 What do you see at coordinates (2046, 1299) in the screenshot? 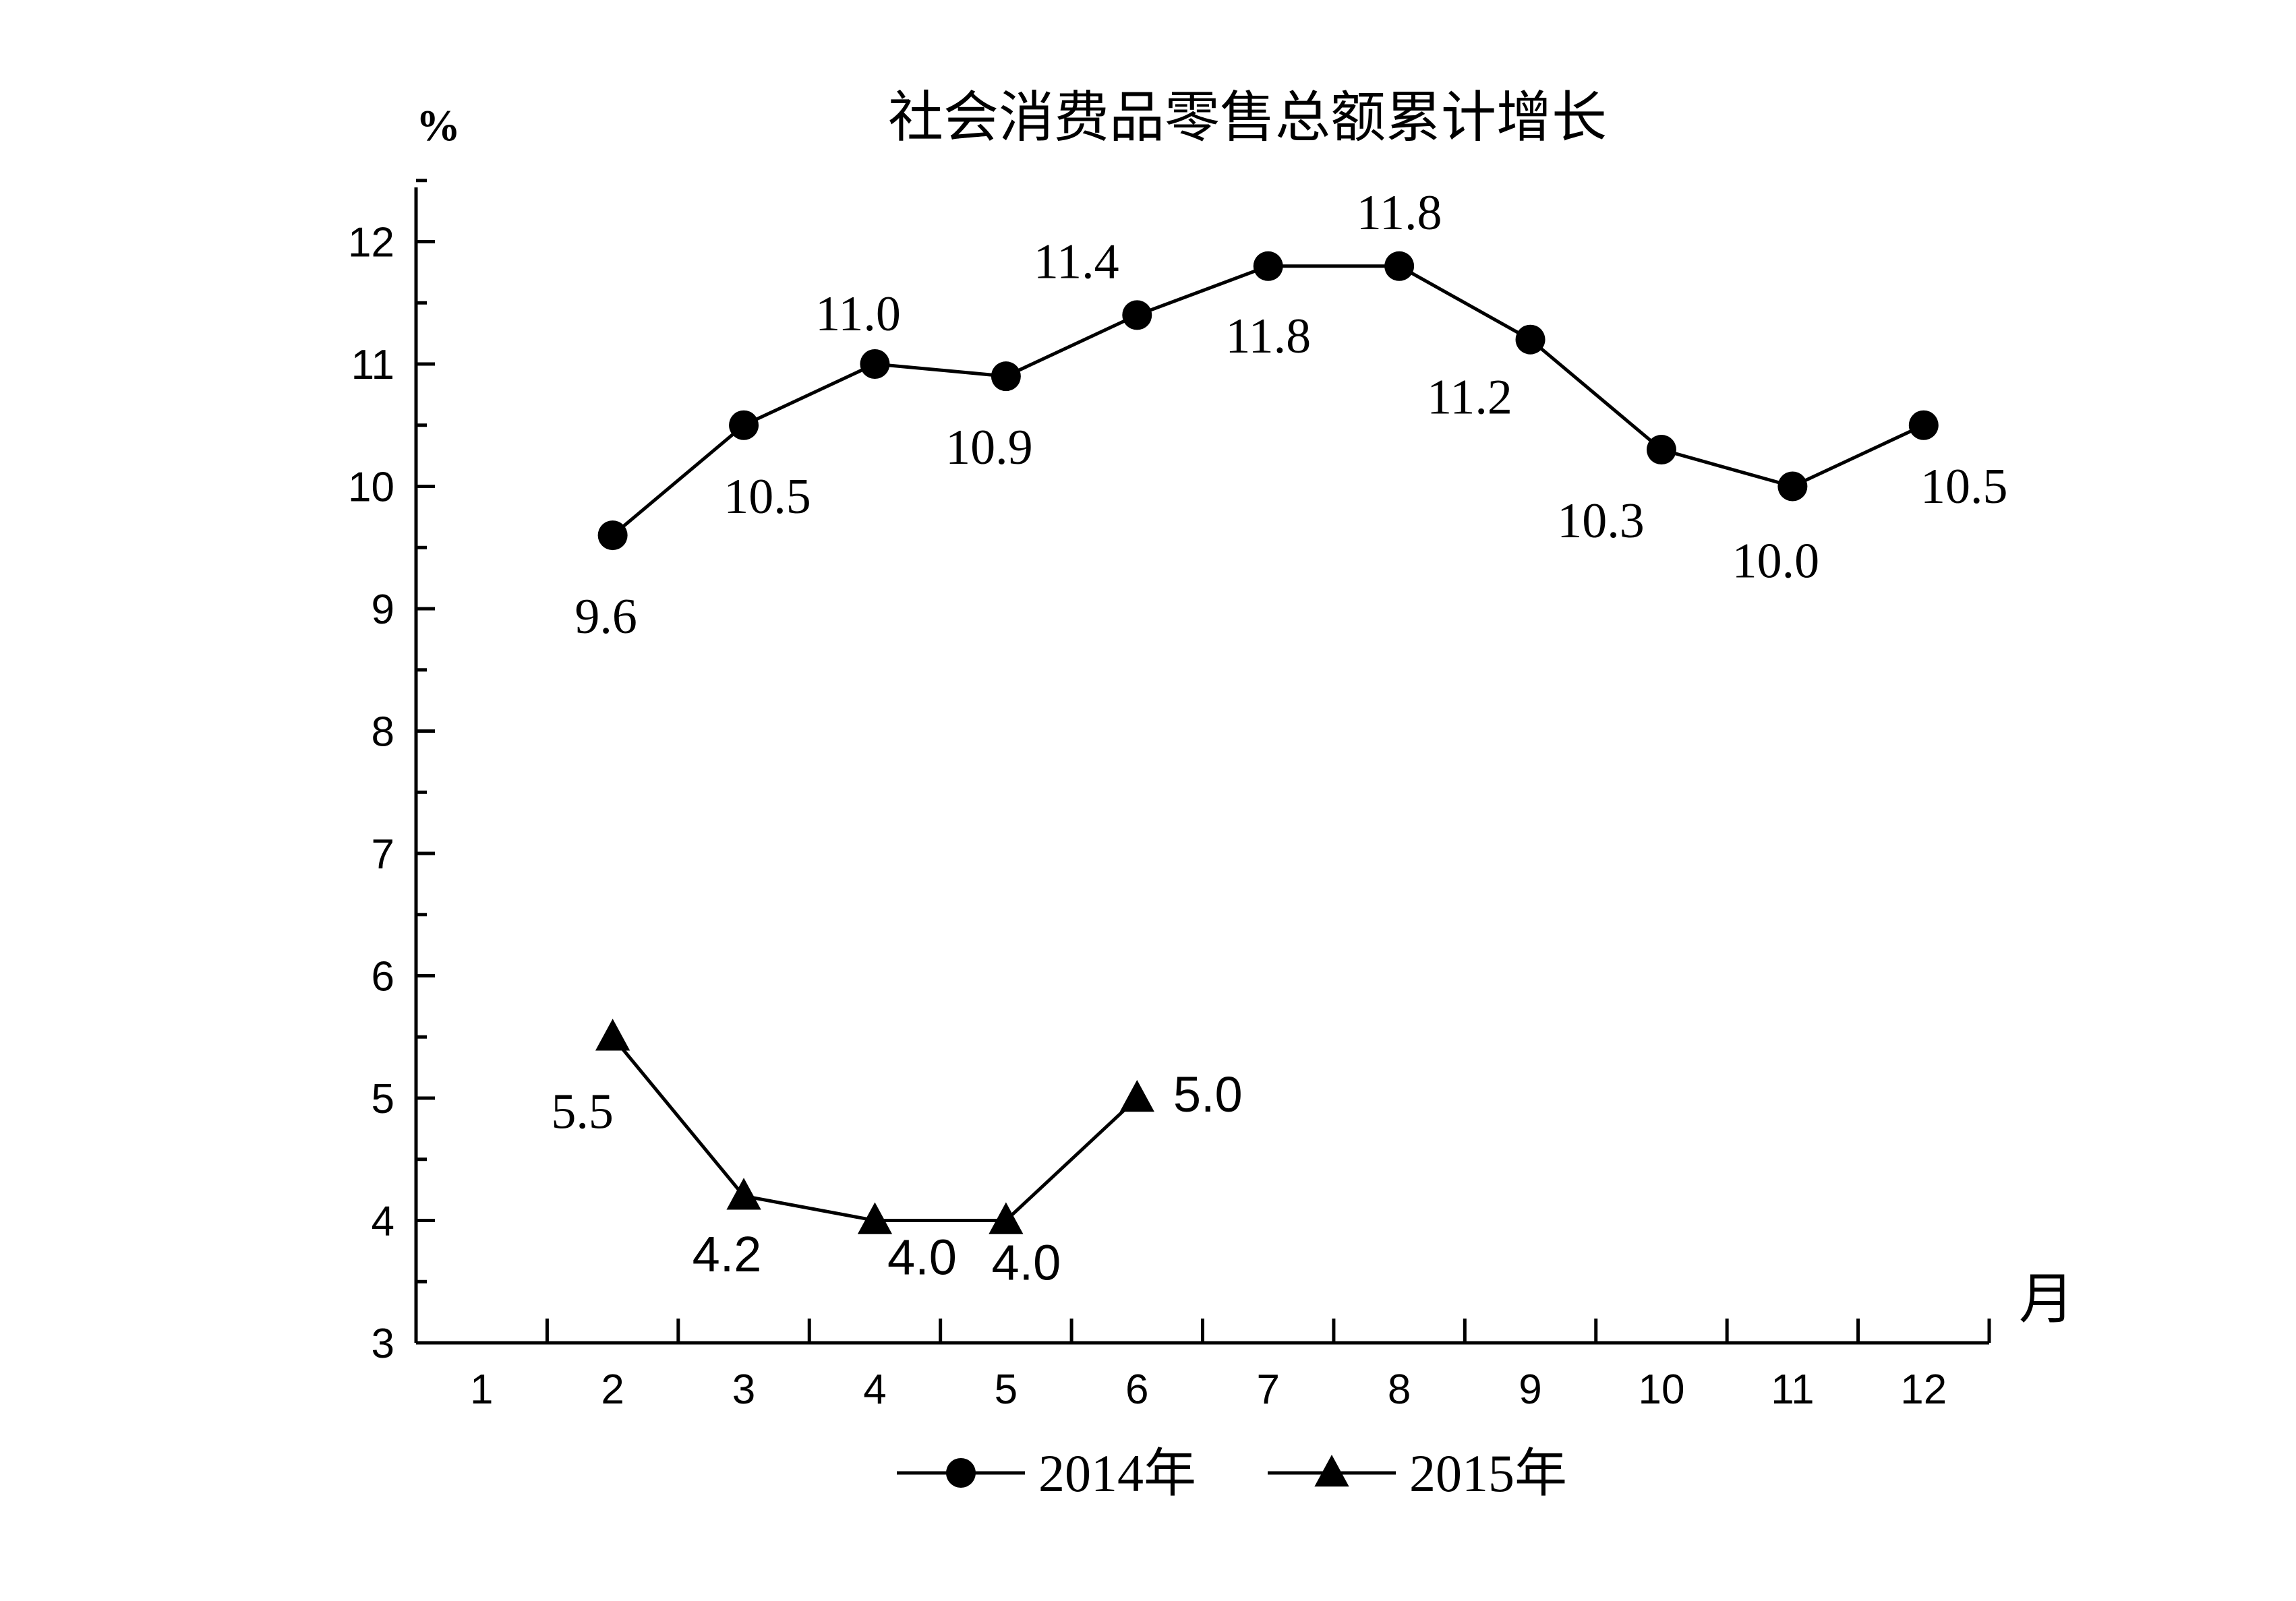
I see `x-axis-unit-label: 月` at bounding box center [2046, 1299].